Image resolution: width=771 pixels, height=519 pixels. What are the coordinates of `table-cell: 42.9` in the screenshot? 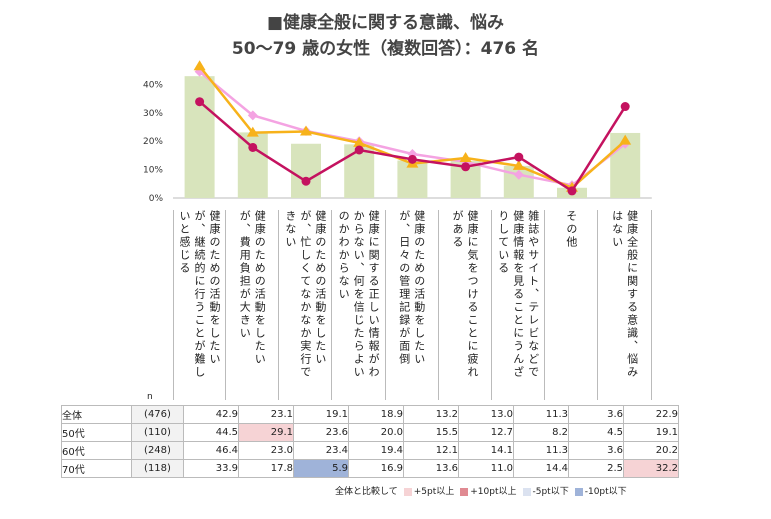 It's located at (211, 414).